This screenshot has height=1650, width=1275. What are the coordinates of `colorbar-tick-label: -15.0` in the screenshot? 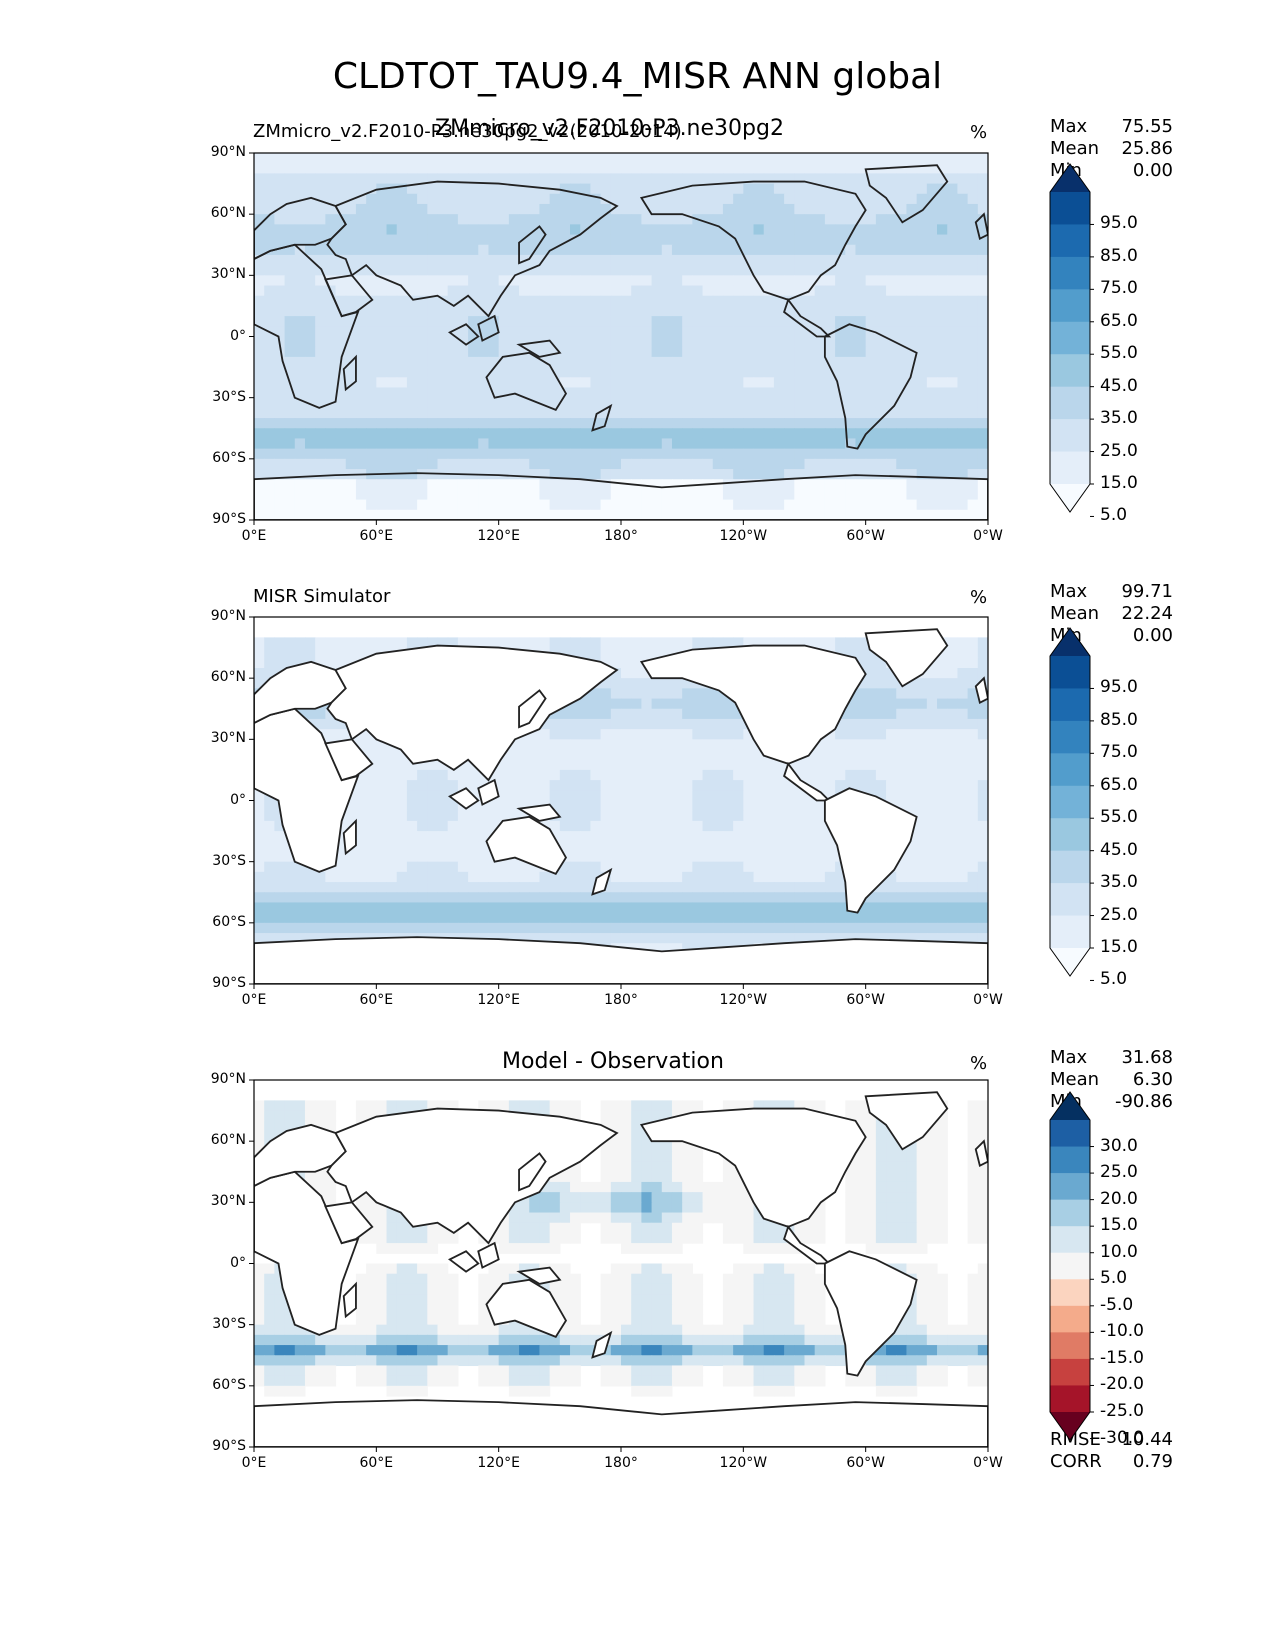 It's located at (1122, 1357).